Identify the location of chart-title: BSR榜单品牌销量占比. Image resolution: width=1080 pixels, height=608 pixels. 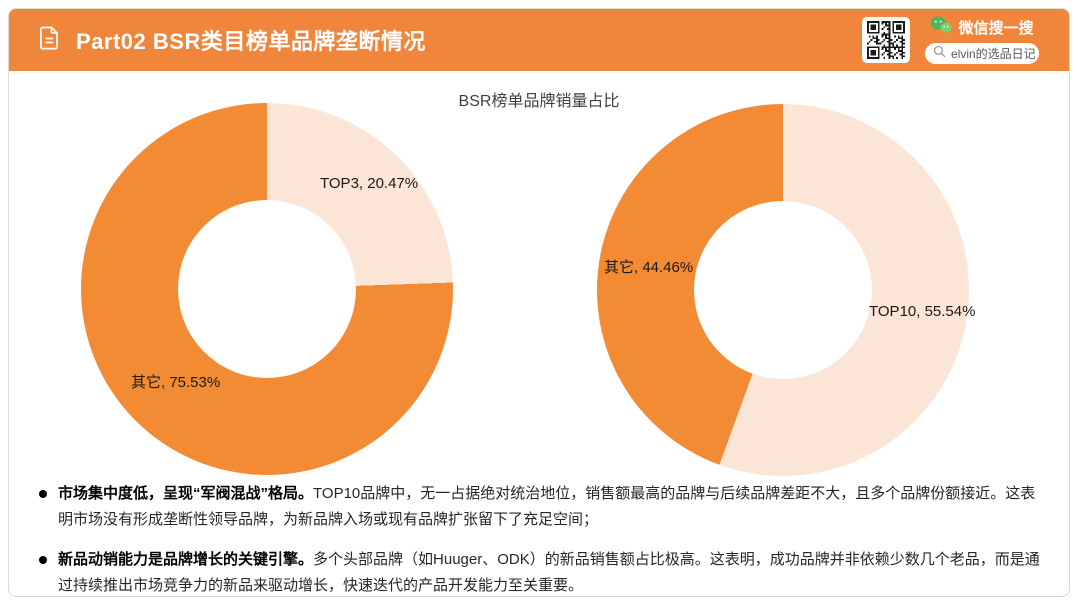
(539, 101).